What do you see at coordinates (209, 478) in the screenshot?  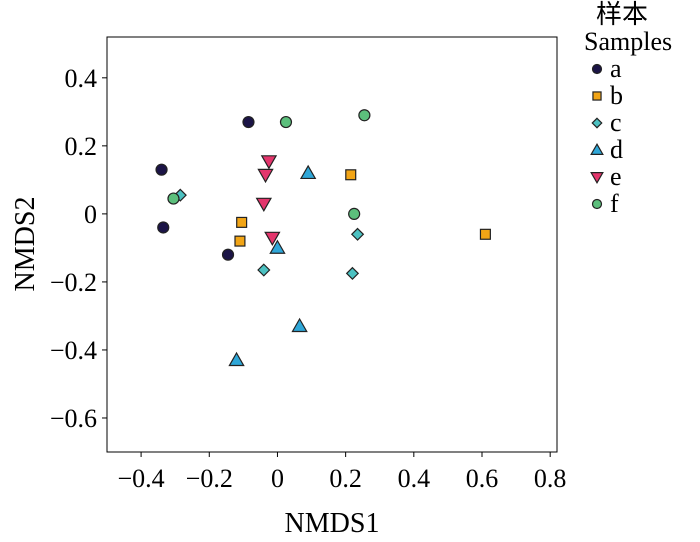 I see `x-tick-label: −0.2` at bounding box center [209, 478].